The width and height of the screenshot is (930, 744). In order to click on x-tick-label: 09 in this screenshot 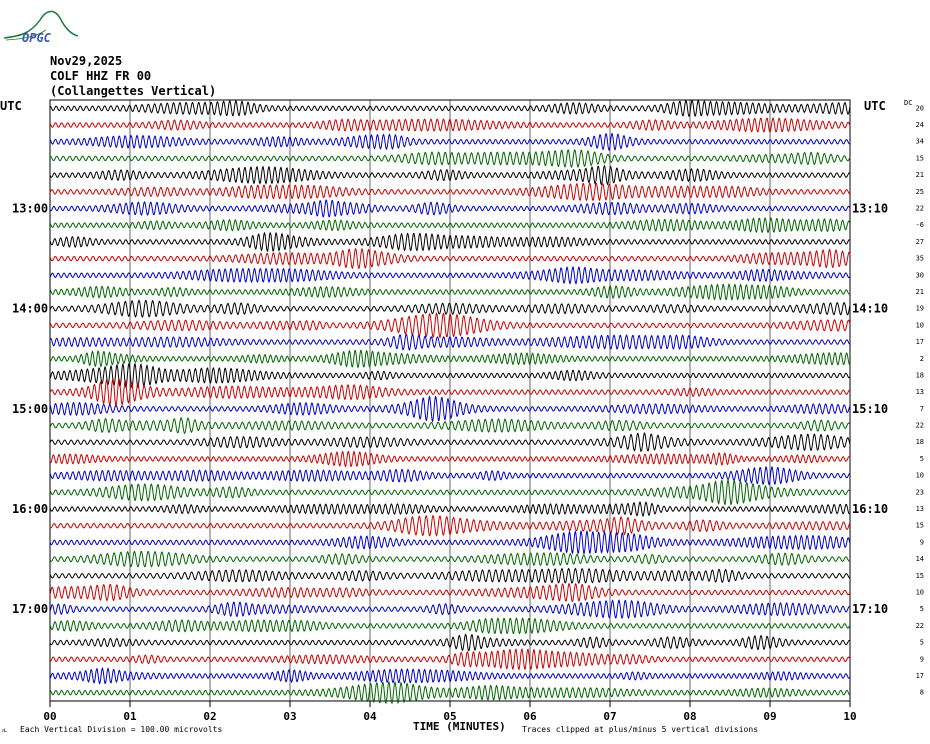, I will do `click(769, 716)`.